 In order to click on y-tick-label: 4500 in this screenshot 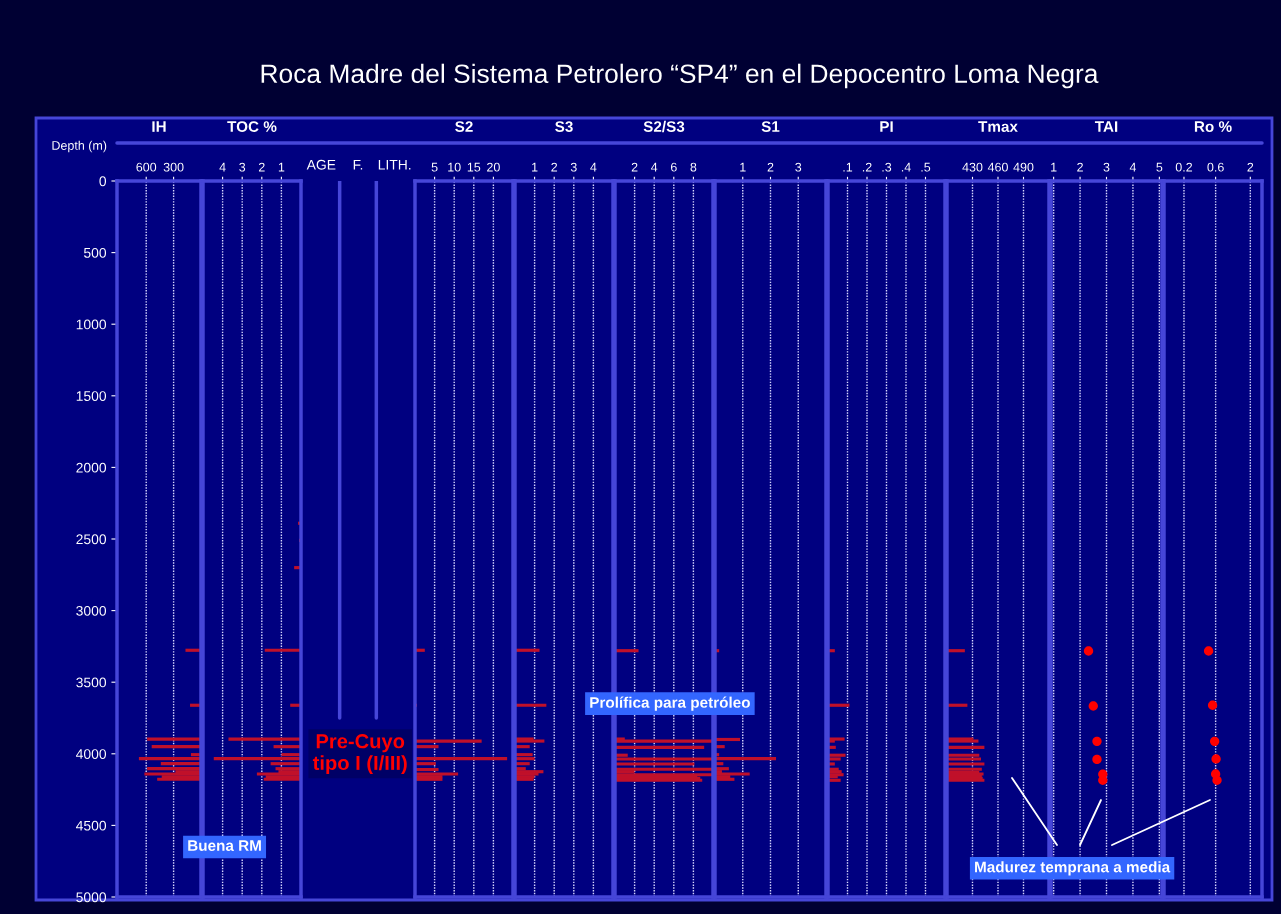, I will do `click(91, 825)`.